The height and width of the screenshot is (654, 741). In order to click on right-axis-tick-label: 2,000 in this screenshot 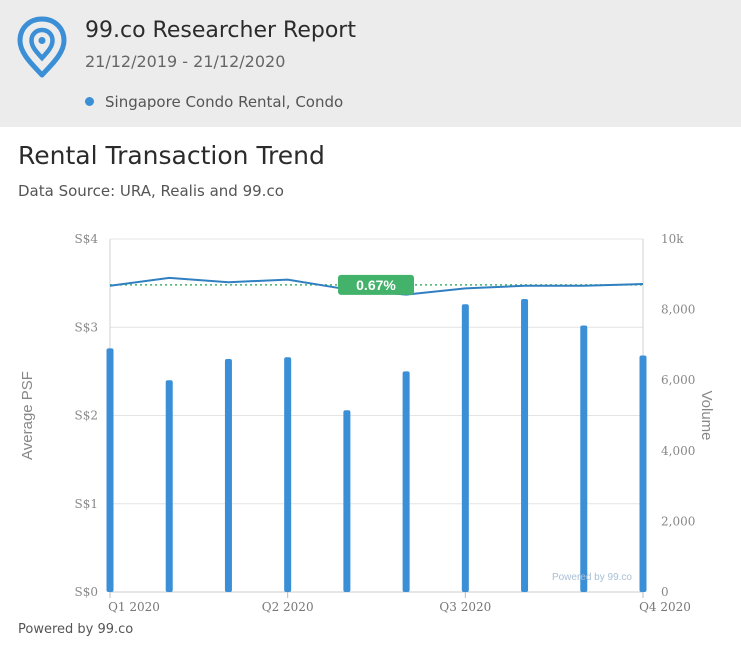, I will do `click(678, 521)`.